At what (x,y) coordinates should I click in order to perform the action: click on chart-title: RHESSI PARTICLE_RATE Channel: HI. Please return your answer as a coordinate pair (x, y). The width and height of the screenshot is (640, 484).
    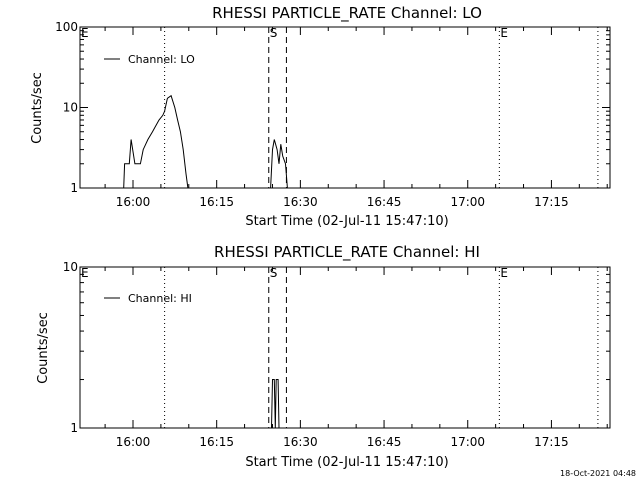
    Looking at the image, I should click on (347, 252).